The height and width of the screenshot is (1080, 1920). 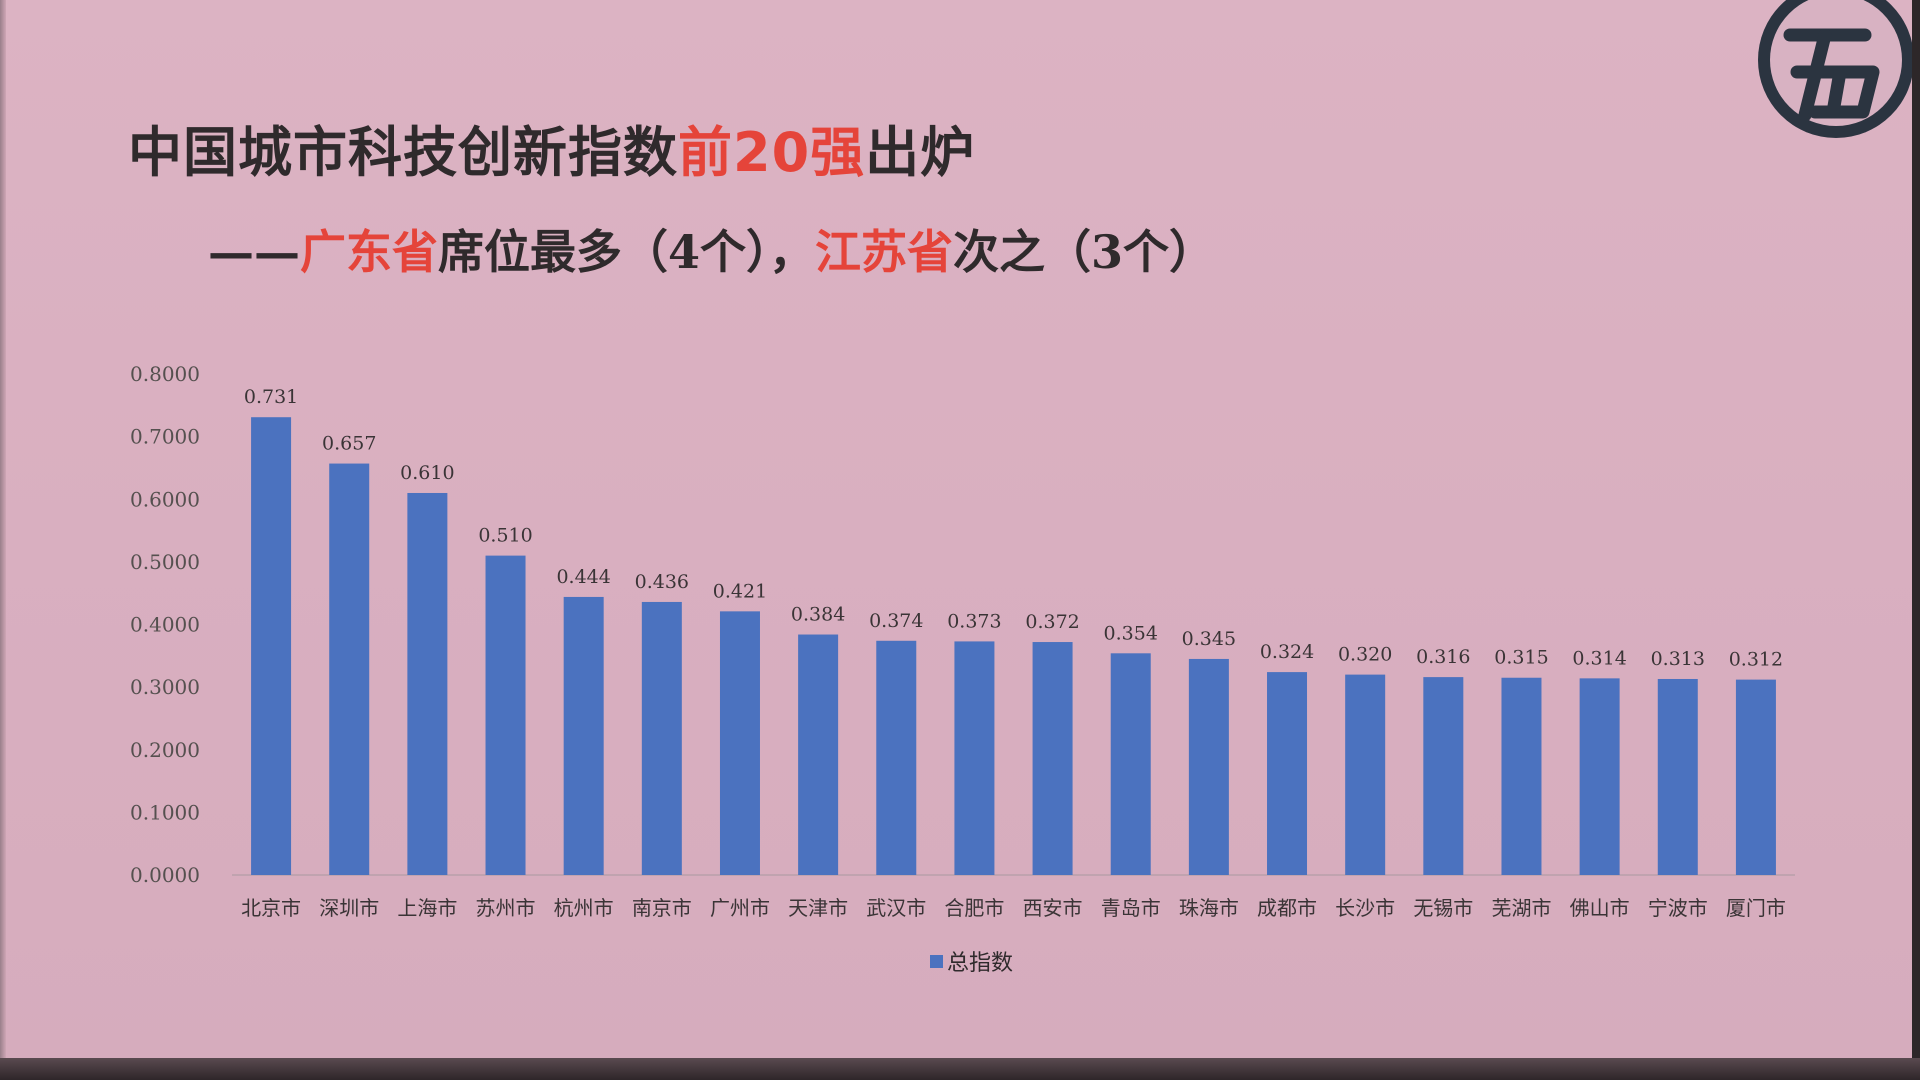 What do you see at coordinates (627, 252) in the screenshot?
I see `subtitle-text-1: 席位最多（4个），` at bounding box center [627, 252].